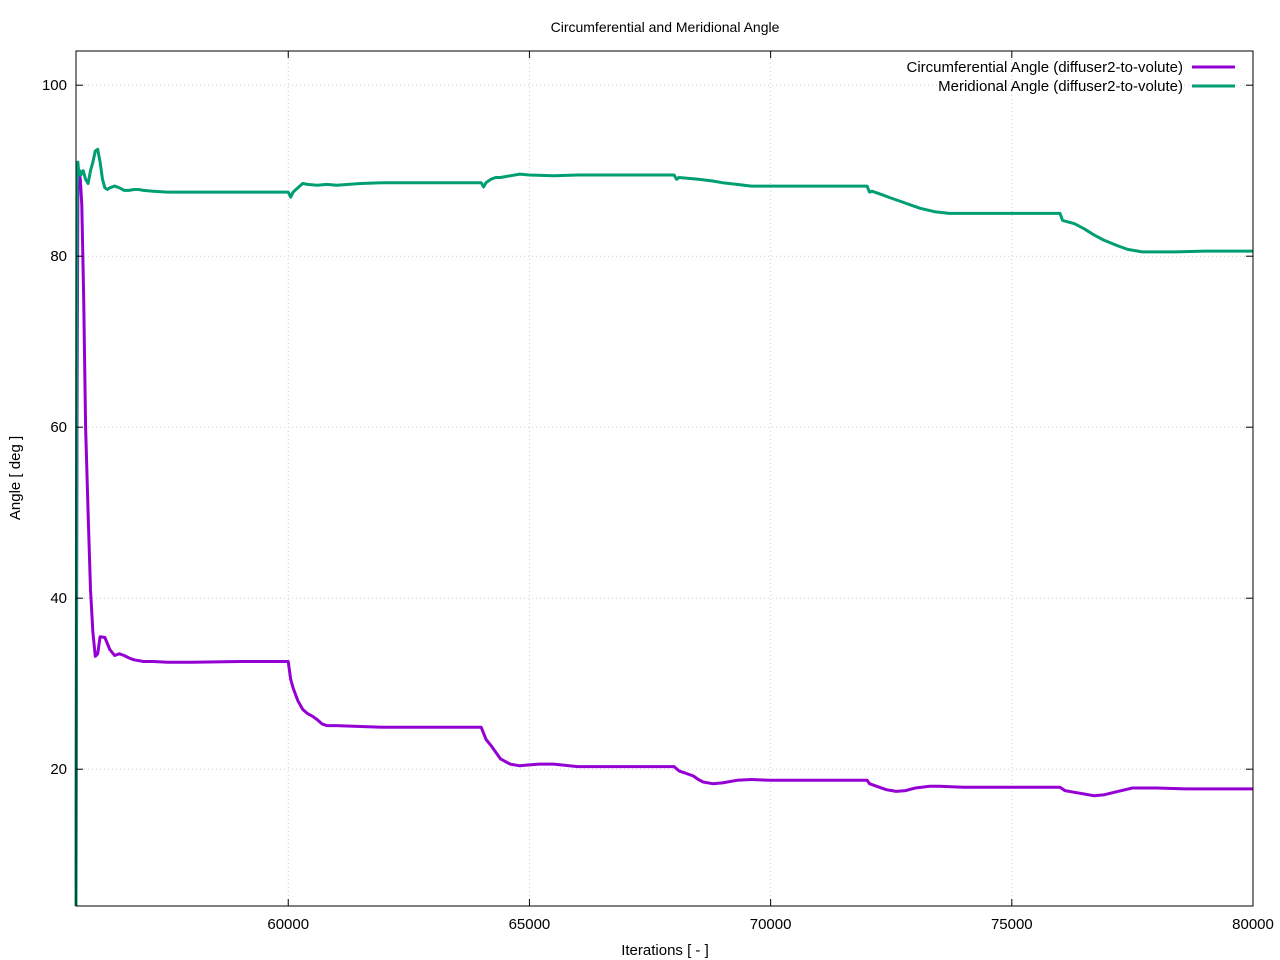  Describe the element at coordinates (58, 256) in the screenshot. I see `y-tick-label: 80` at that location.